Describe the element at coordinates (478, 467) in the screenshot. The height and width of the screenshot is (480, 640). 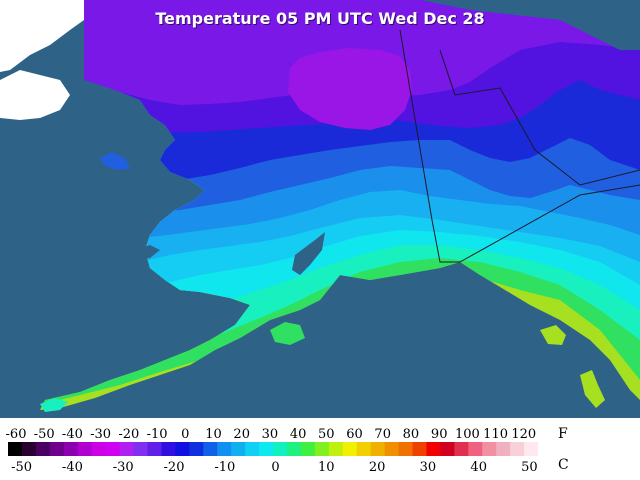
I see `celsius-tick-label: 40` at that location.